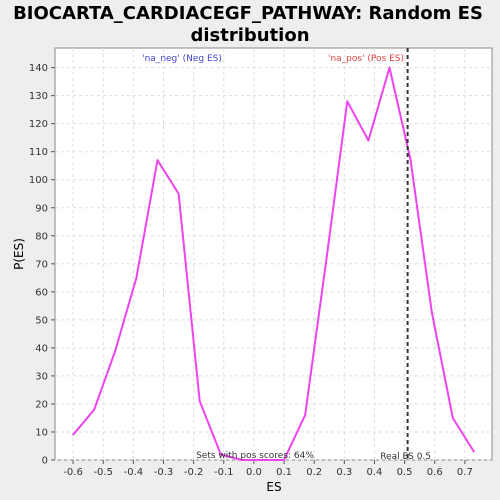 The width and height of the screenshot is (500, 500). I want to click on y-tick-label: 30, so click(41, 376).